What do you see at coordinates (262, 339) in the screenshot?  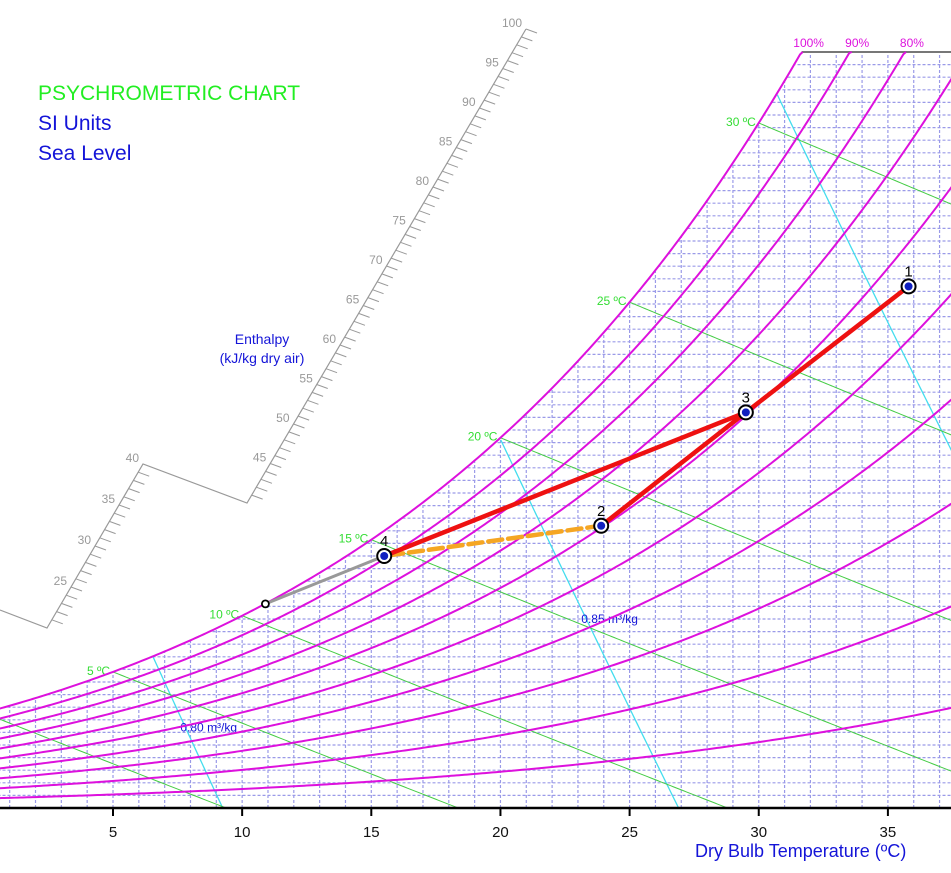 I see `enthalpy-title-line1: Enthalpy` at bounding box center [262, 339].